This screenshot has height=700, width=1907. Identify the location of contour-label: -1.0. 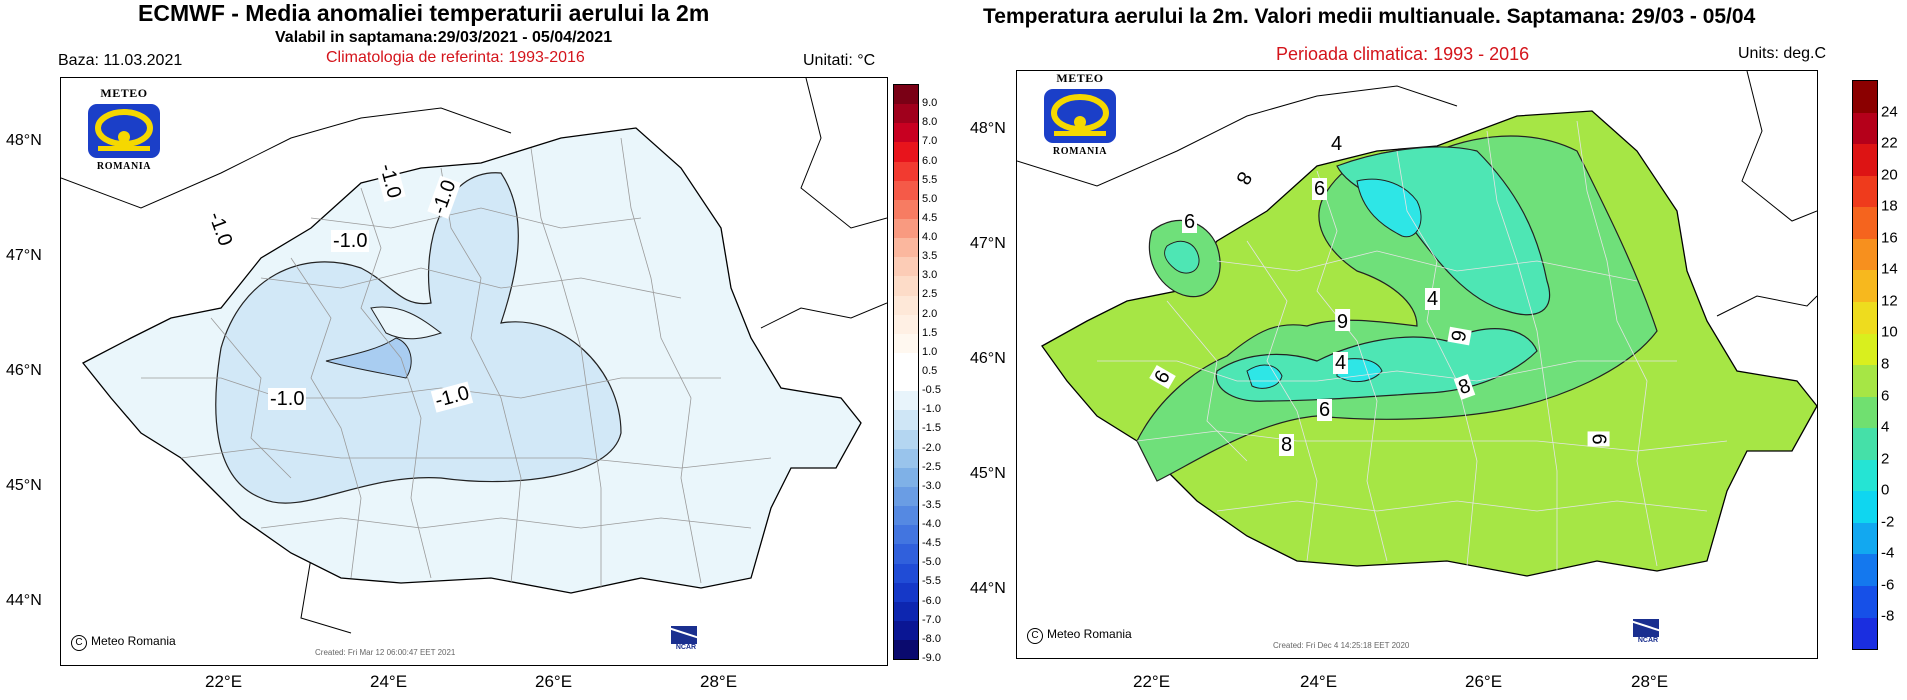
(350, 241).